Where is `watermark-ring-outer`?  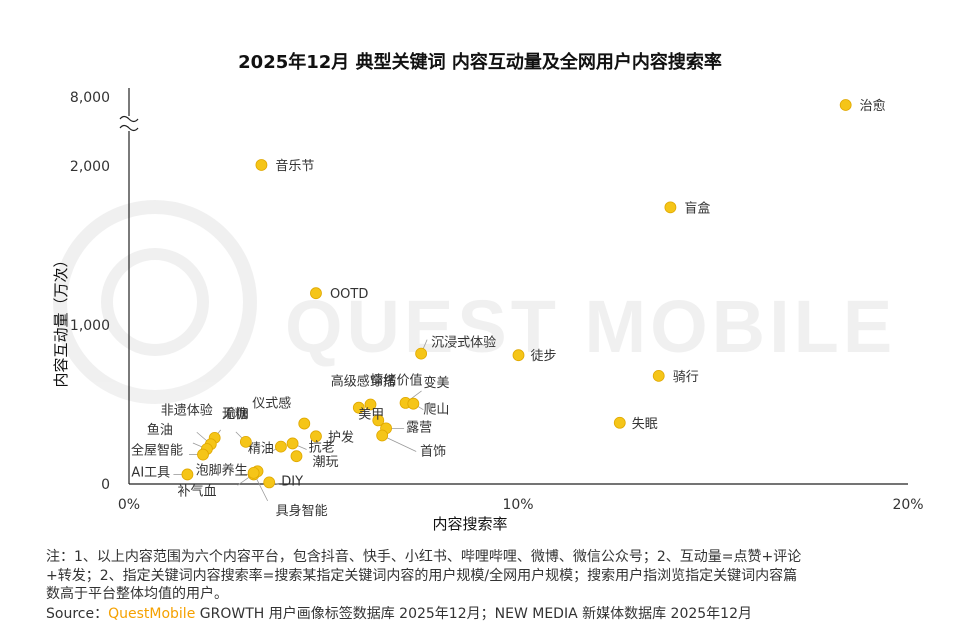 watermark-ring-outer is located at coordinates (155, 302).